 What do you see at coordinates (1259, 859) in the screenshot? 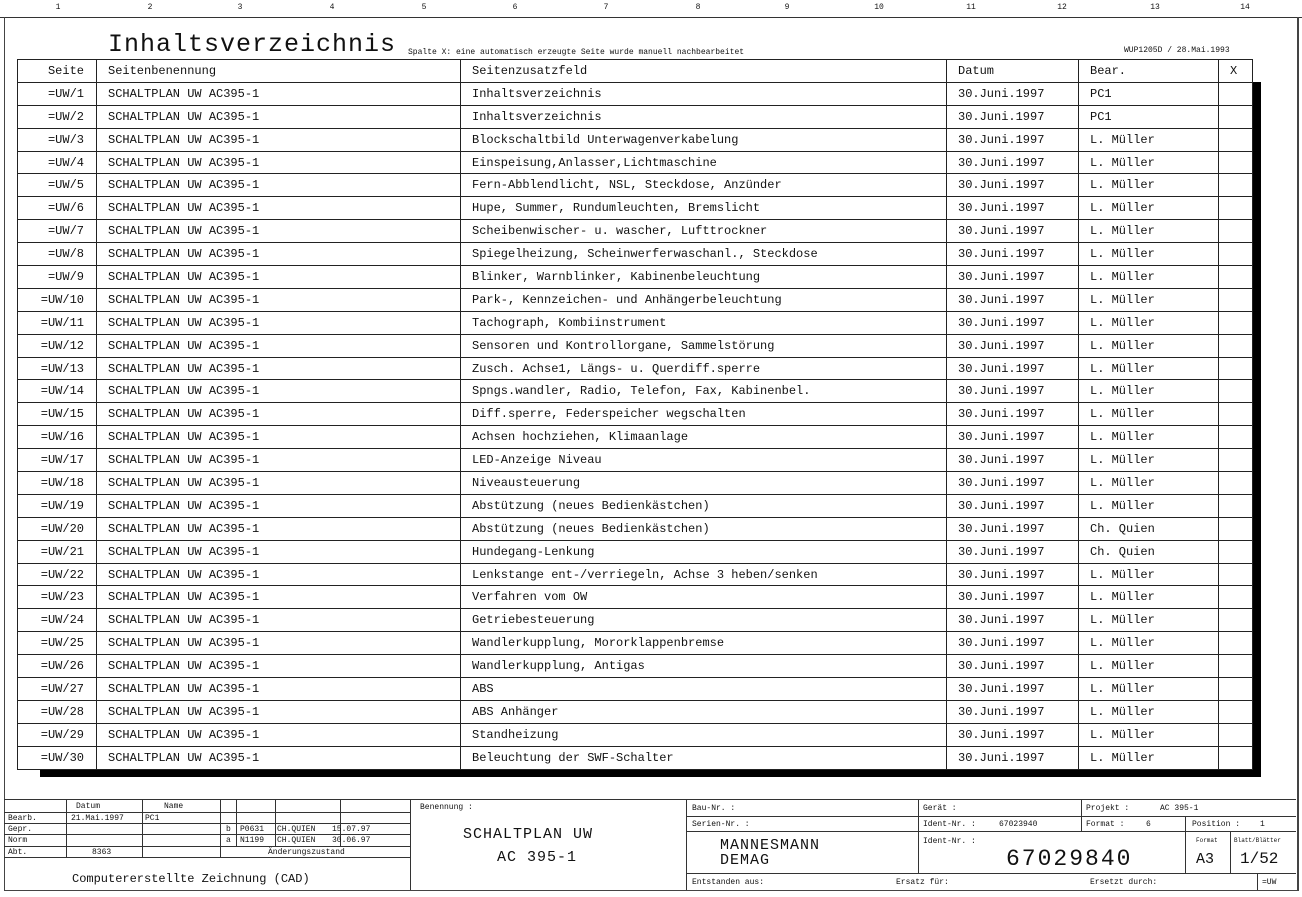
I see `blatt-value: 1/52` at bounding box center [1259, 859].